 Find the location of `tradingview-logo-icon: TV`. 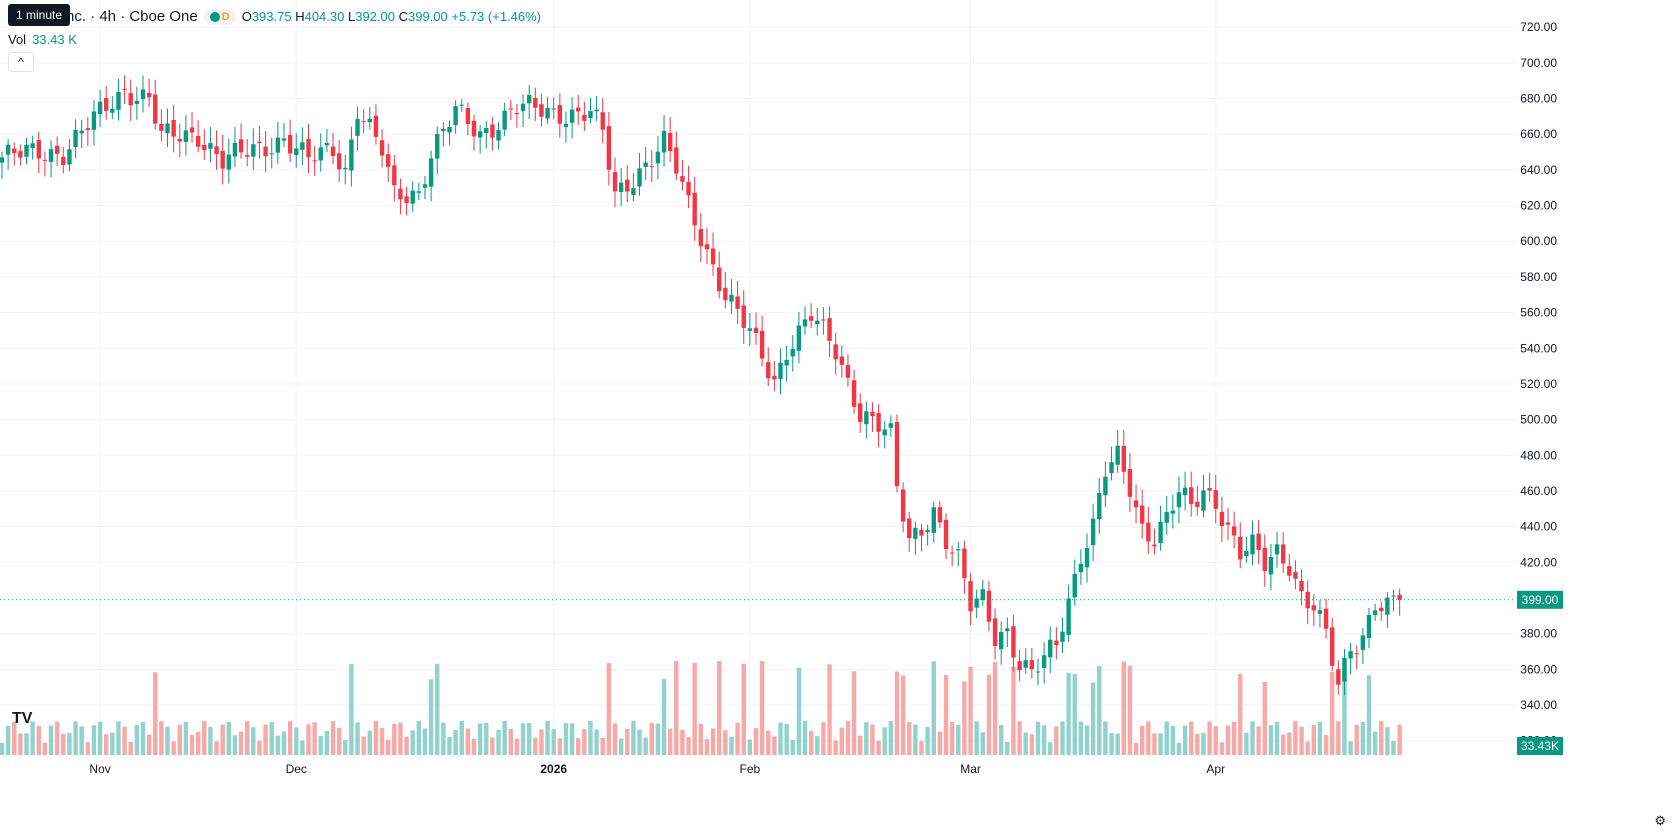

tradingview-logo-icon: TV is located at coordinates (22, 718).